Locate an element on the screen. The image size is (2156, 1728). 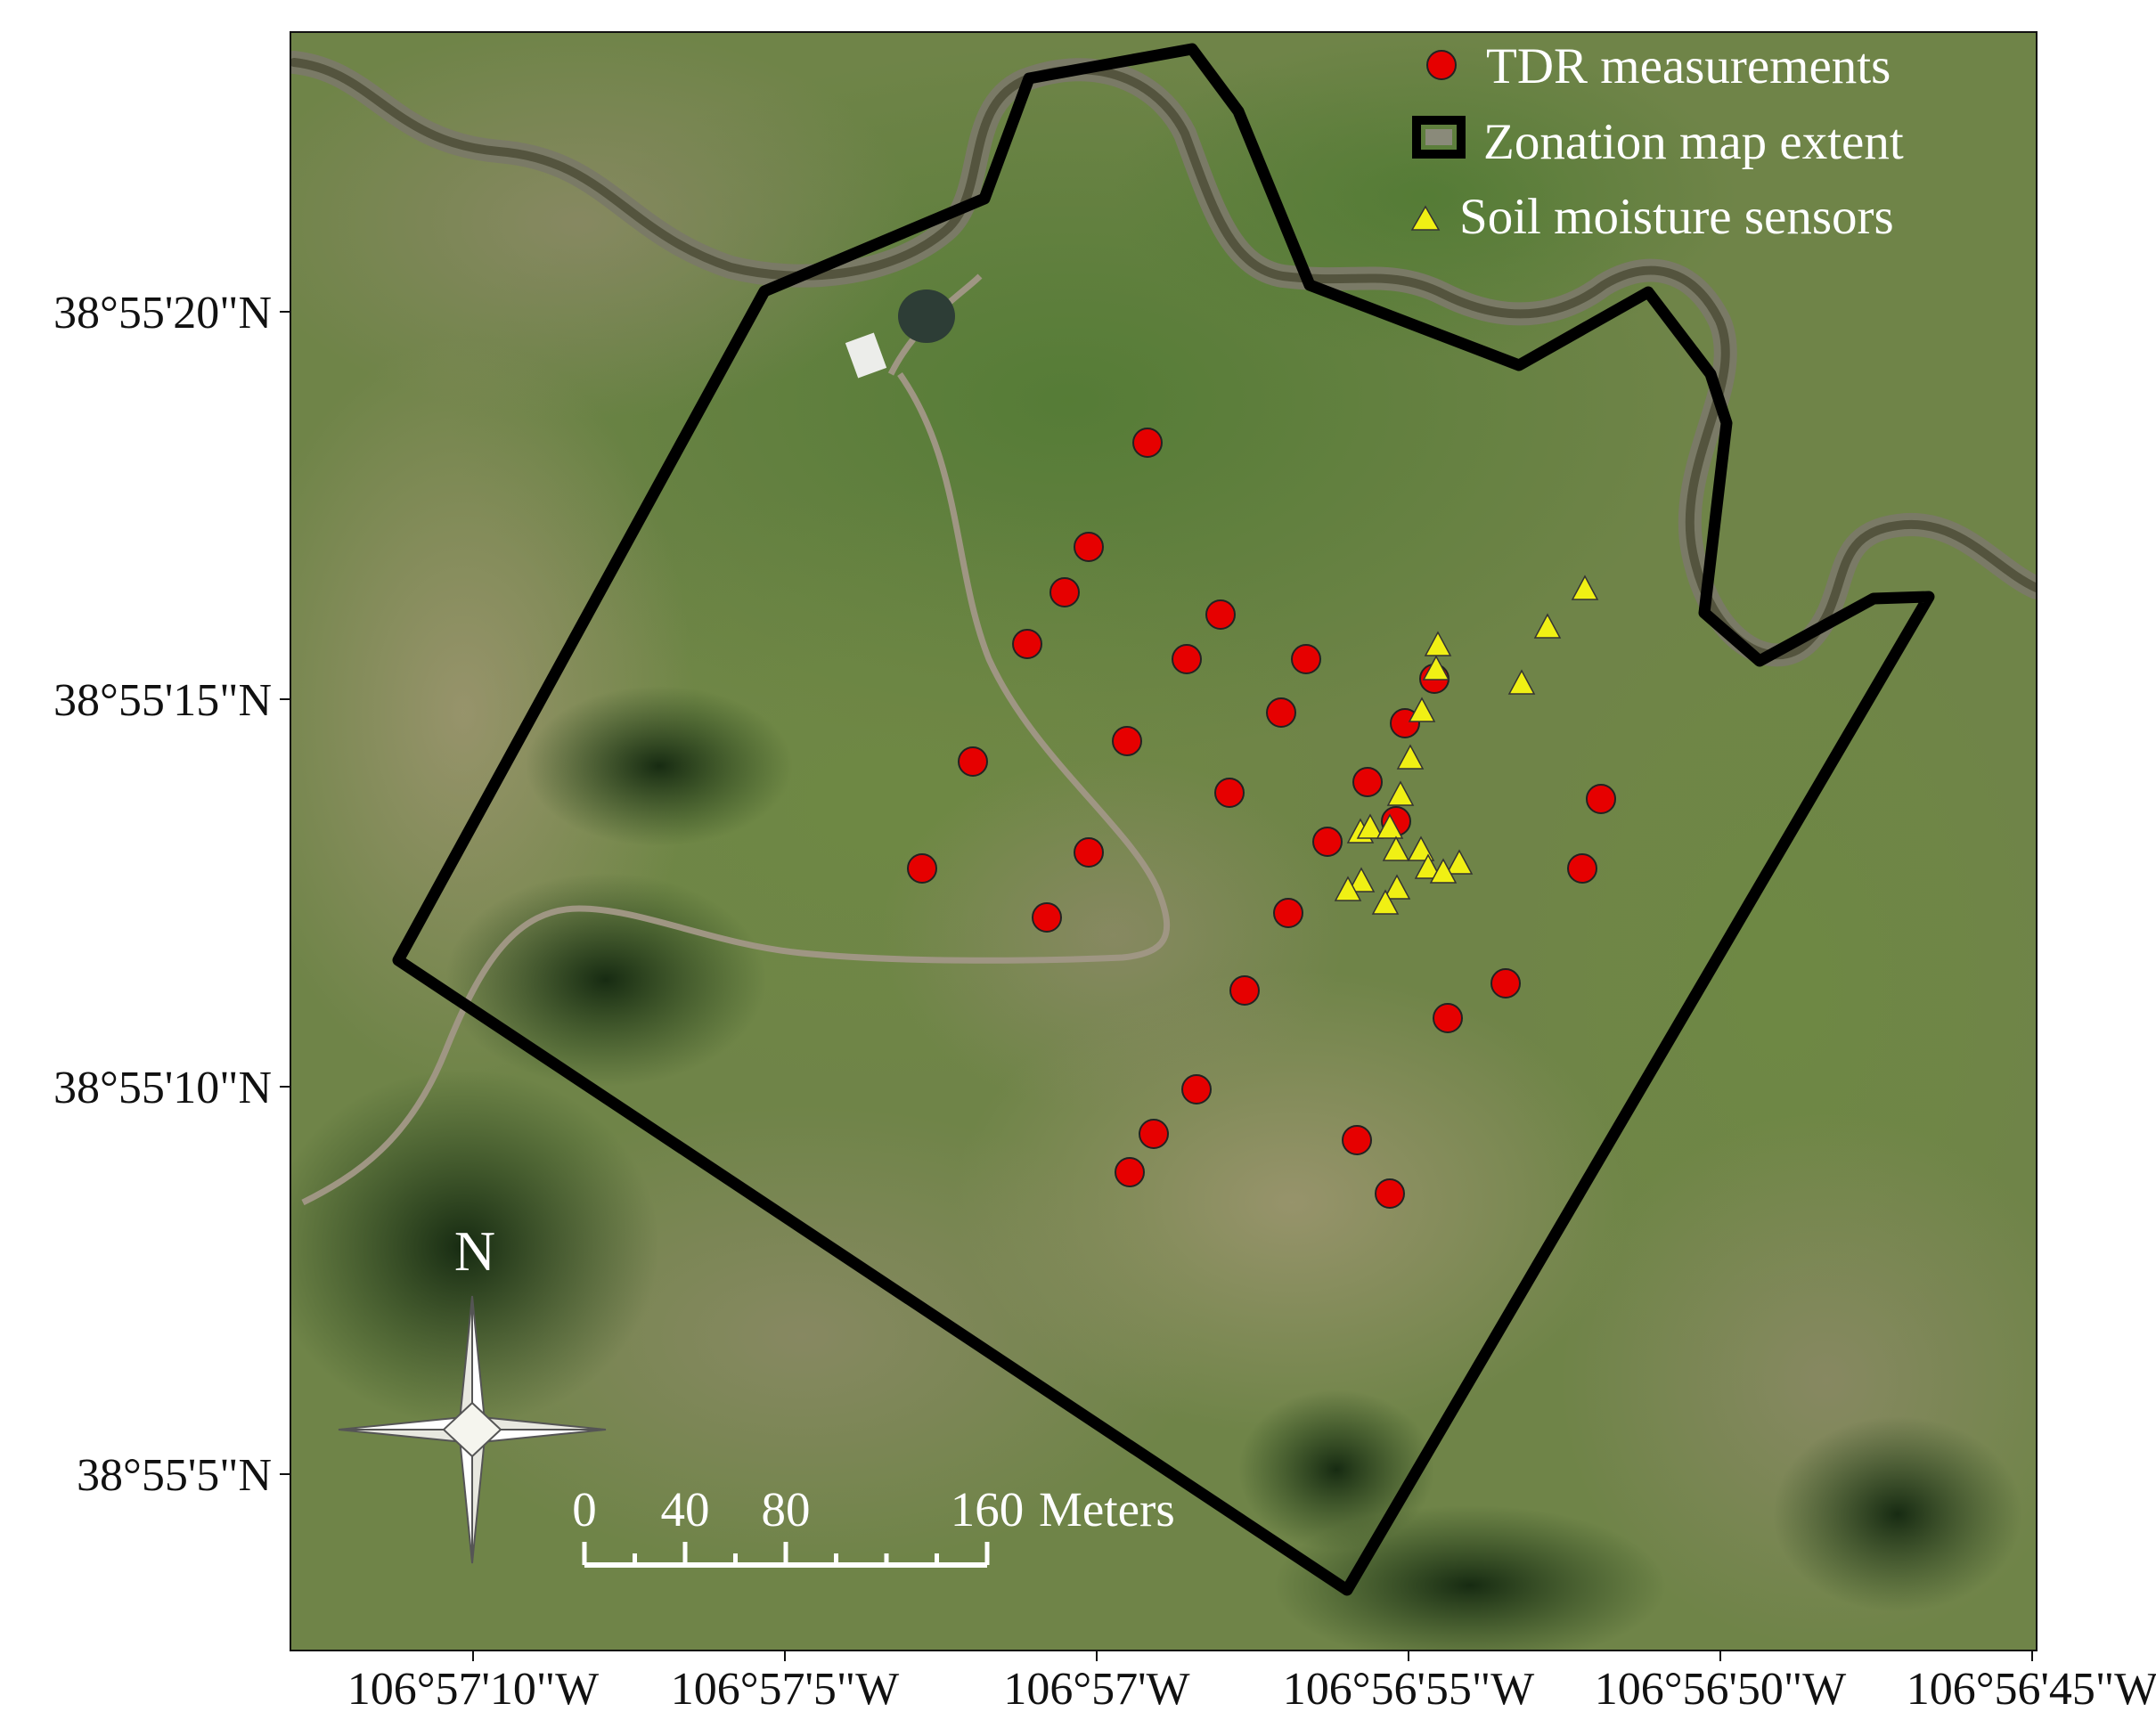
lat-tick-label: 38°55'5"N is located at coordinates (174, 1475).